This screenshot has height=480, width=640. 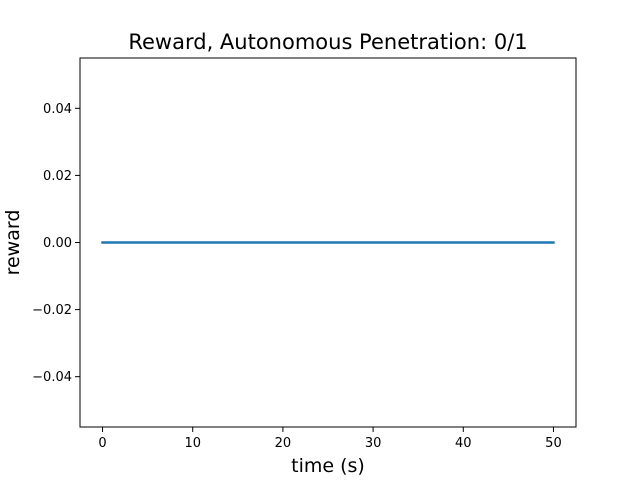 I want to click on x-axis-ticks: 0 10 20 30 40 50, so click(x=330, y=439).